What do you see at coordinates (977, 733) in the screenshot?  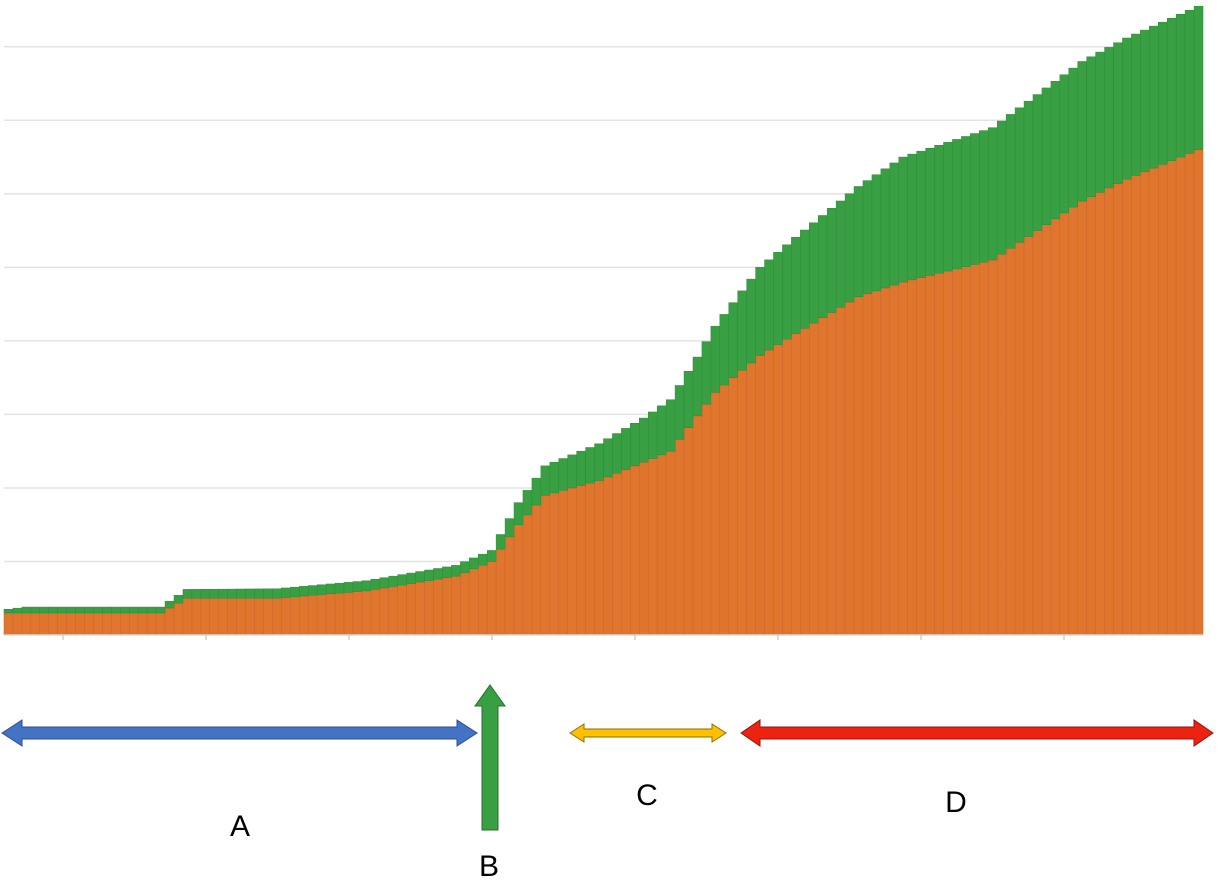 I see `arrow-d` at bounding box center [977, 733].